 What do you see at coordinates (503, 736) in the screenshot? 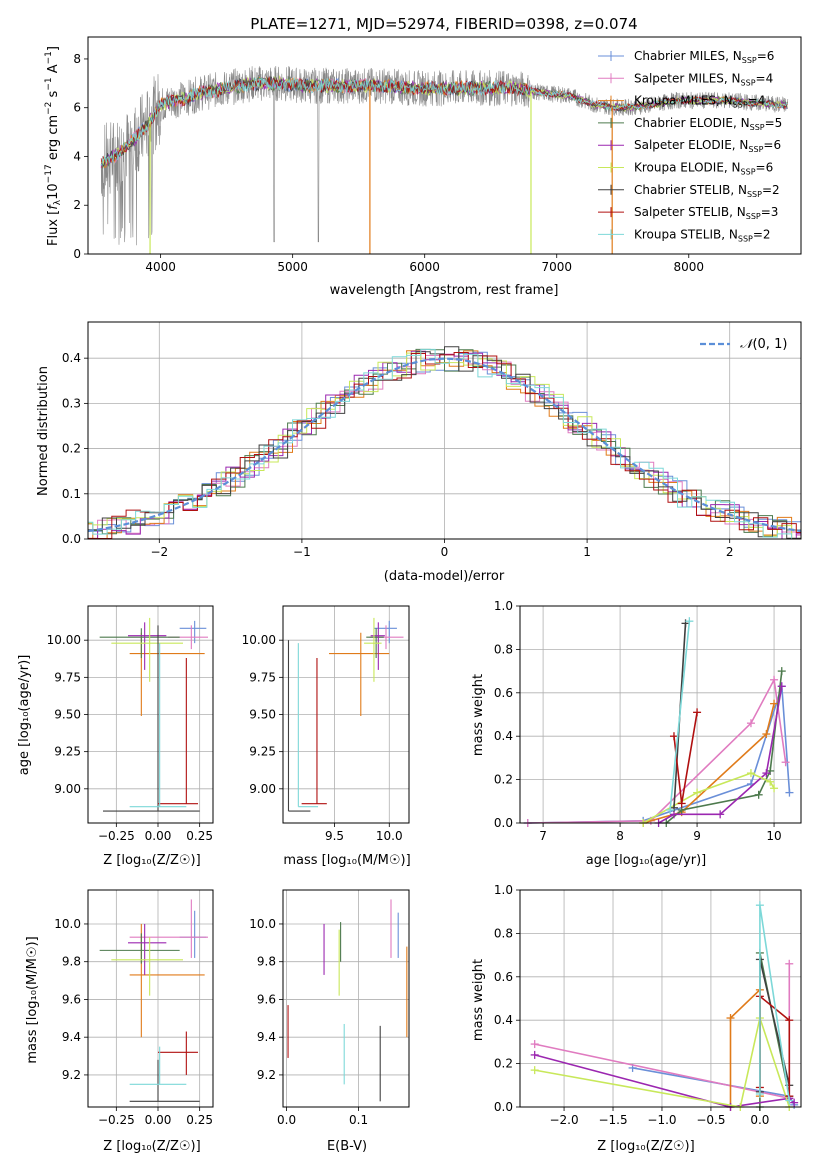
I see `massweight_vs_age-ytick-label: 0.4` at bounding box center [503, 736].